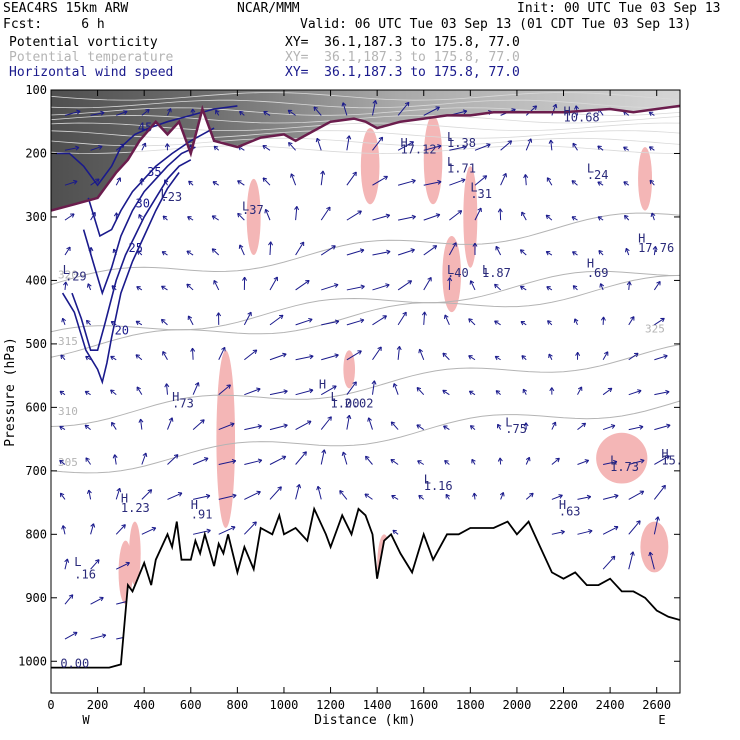  Describe the element at coordinates (481, 194) in the screenshot. I see `extremum-label-21: .31` at that location.